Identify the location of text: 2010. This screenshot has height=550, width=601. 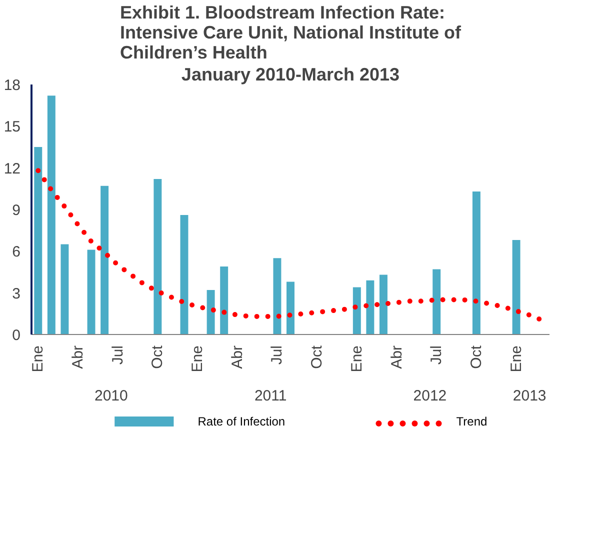
(111, 396).